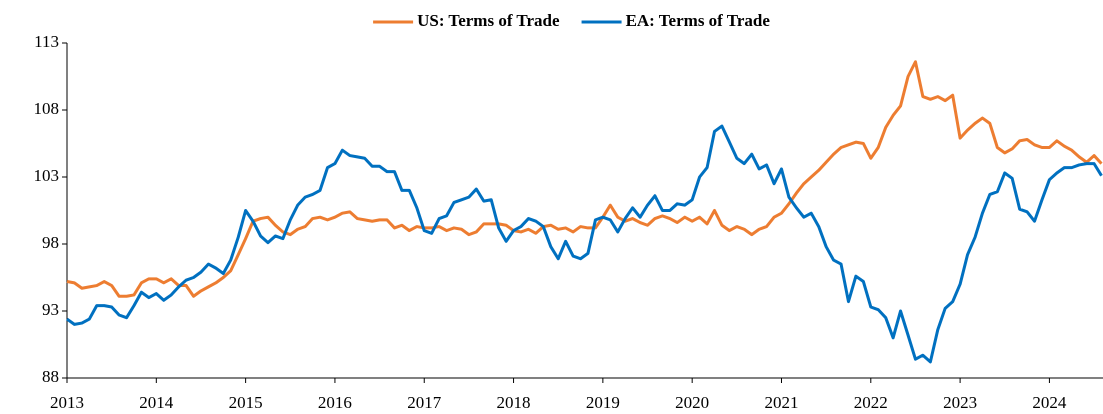  I want to click on x-tick-label: 2018, so click(514, 402).